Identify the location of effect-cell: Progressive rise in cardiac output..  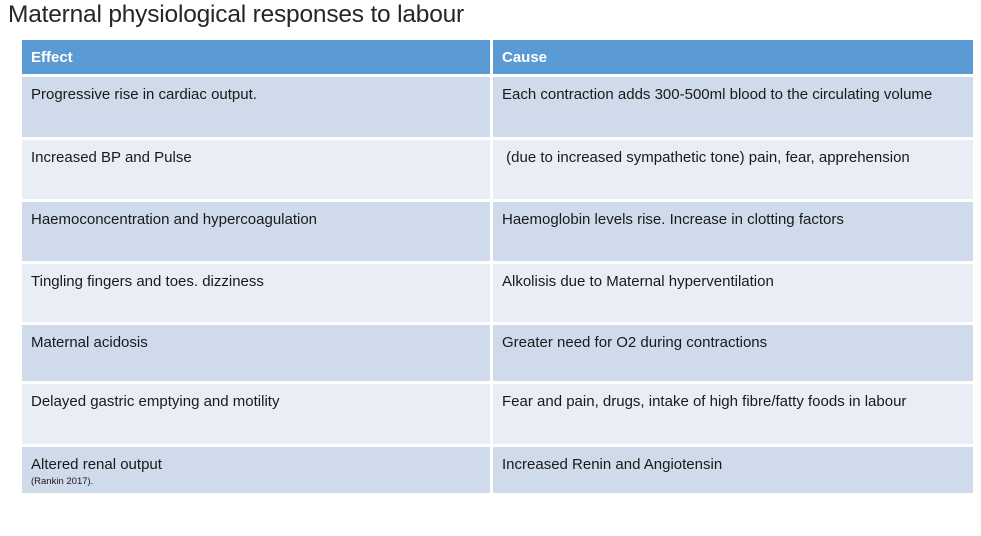
(256, 107).